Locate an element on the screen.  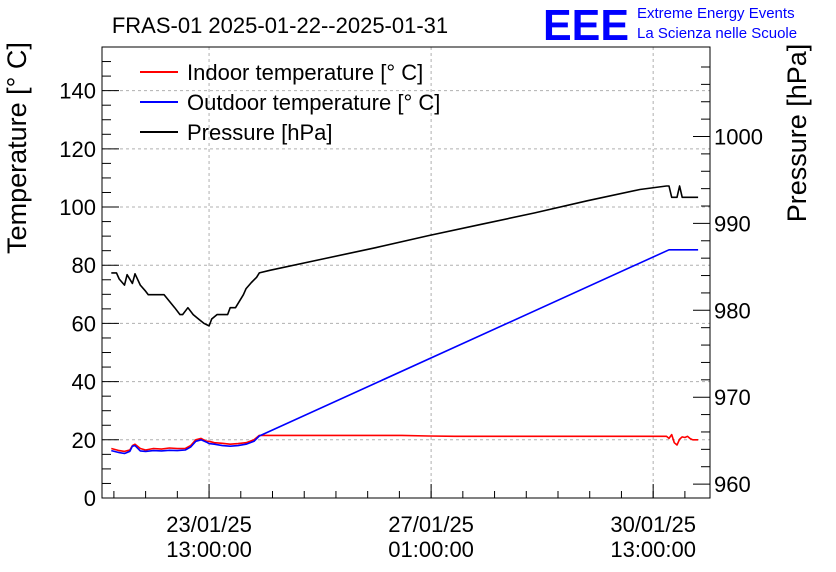
y-left-tick-label: 0 is located at coordinates (90, 498).